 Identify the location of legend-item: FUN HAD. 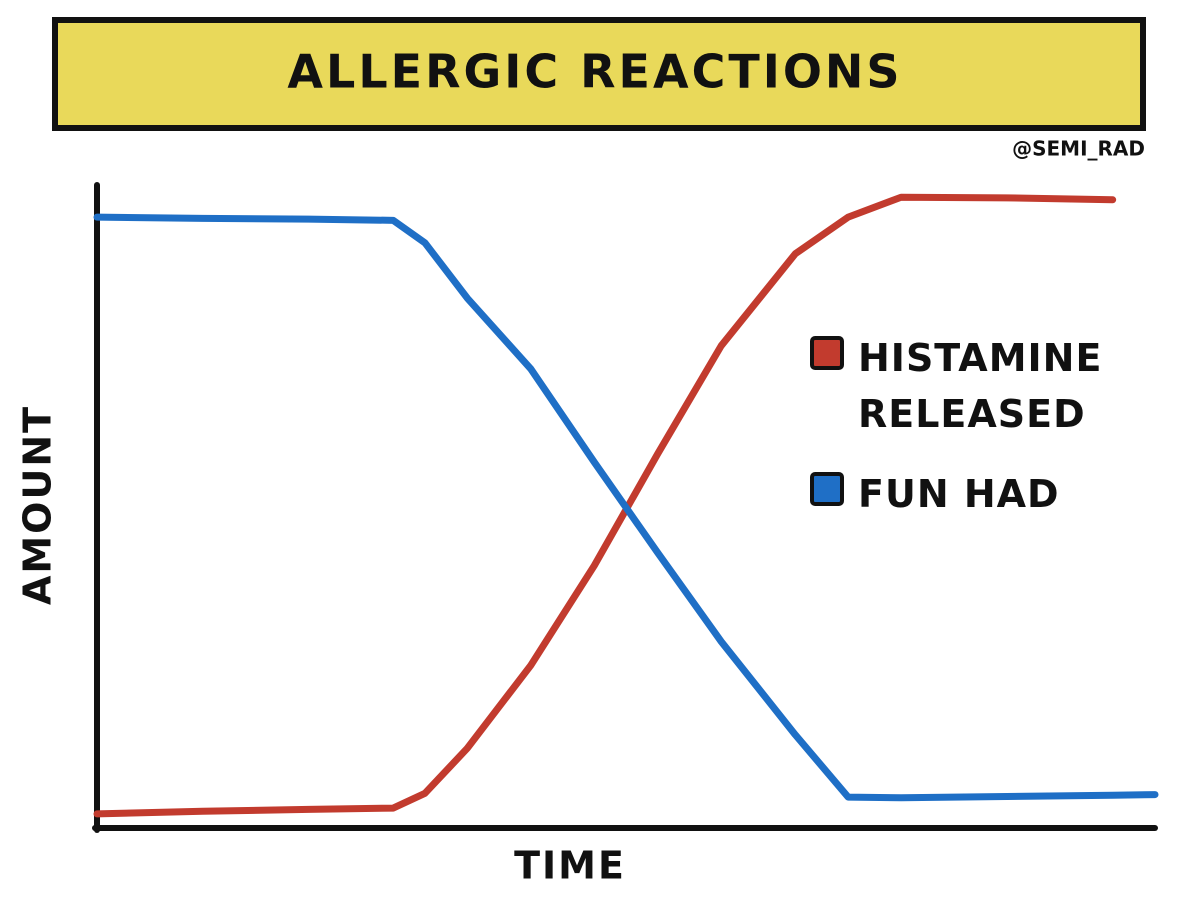
(975, 494).